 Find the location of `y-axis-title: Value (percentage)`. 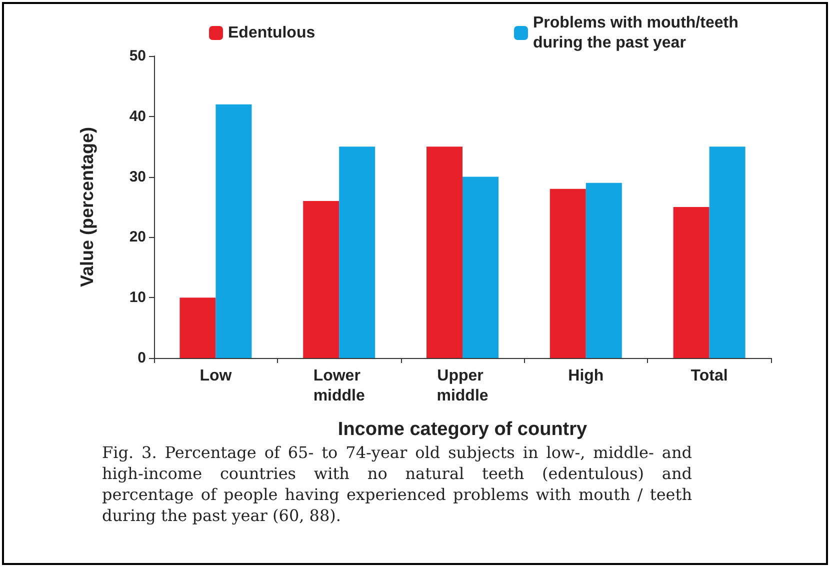

y-axis-title: Value (percentage) is located at coordinates (87, 207).